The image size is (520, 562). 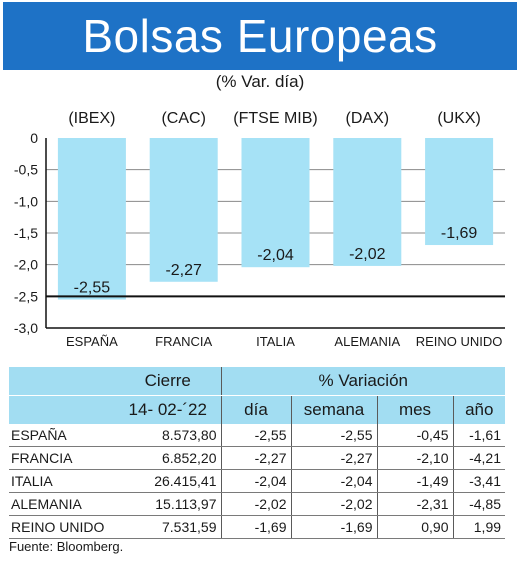 I want to click on subheader-dia: día, so click(x=255, y=409).